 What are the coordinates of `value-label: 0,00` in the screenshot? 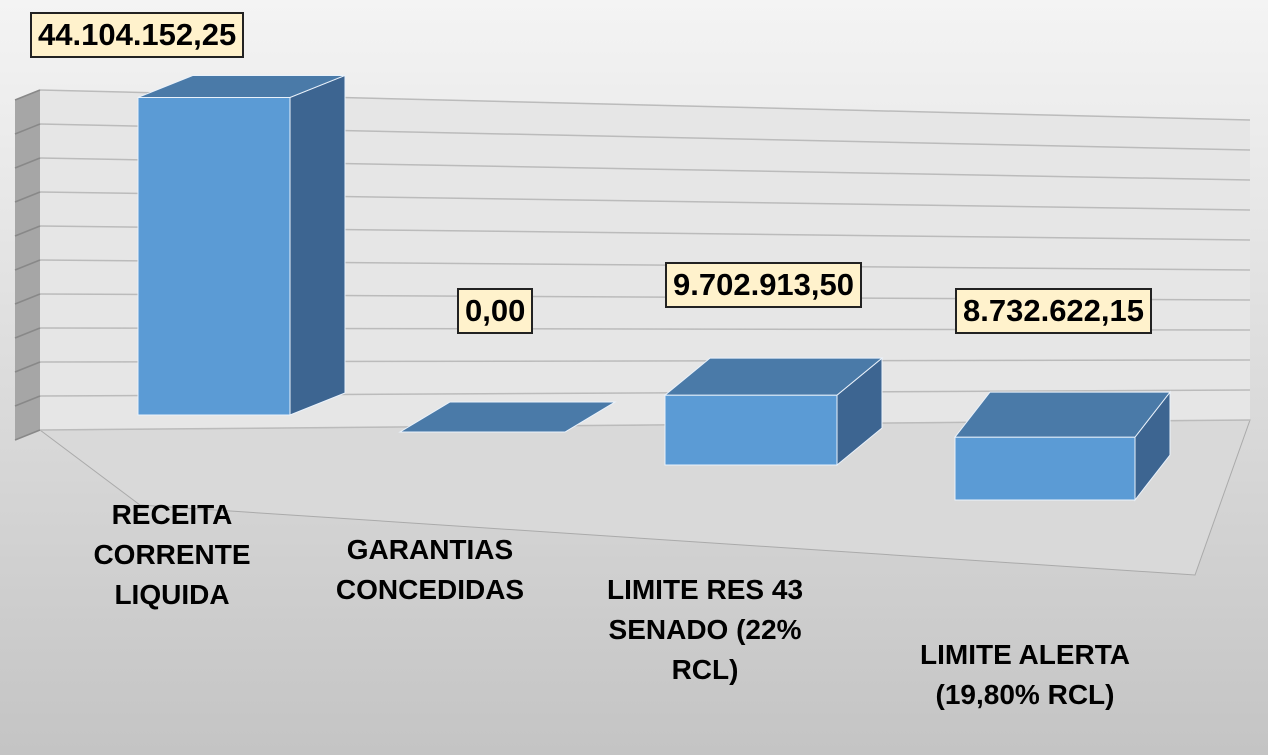 It's located at (495, 311).